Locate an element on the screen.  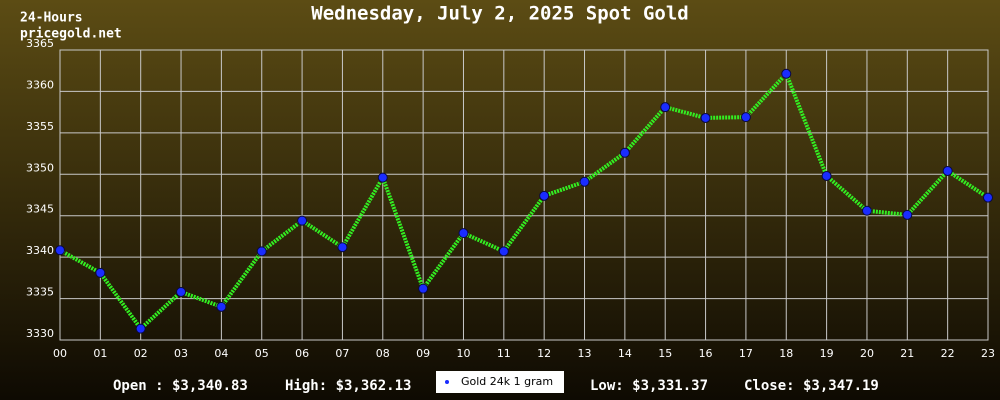
x-tick-label: 17 is located at coordinates (746, 353).